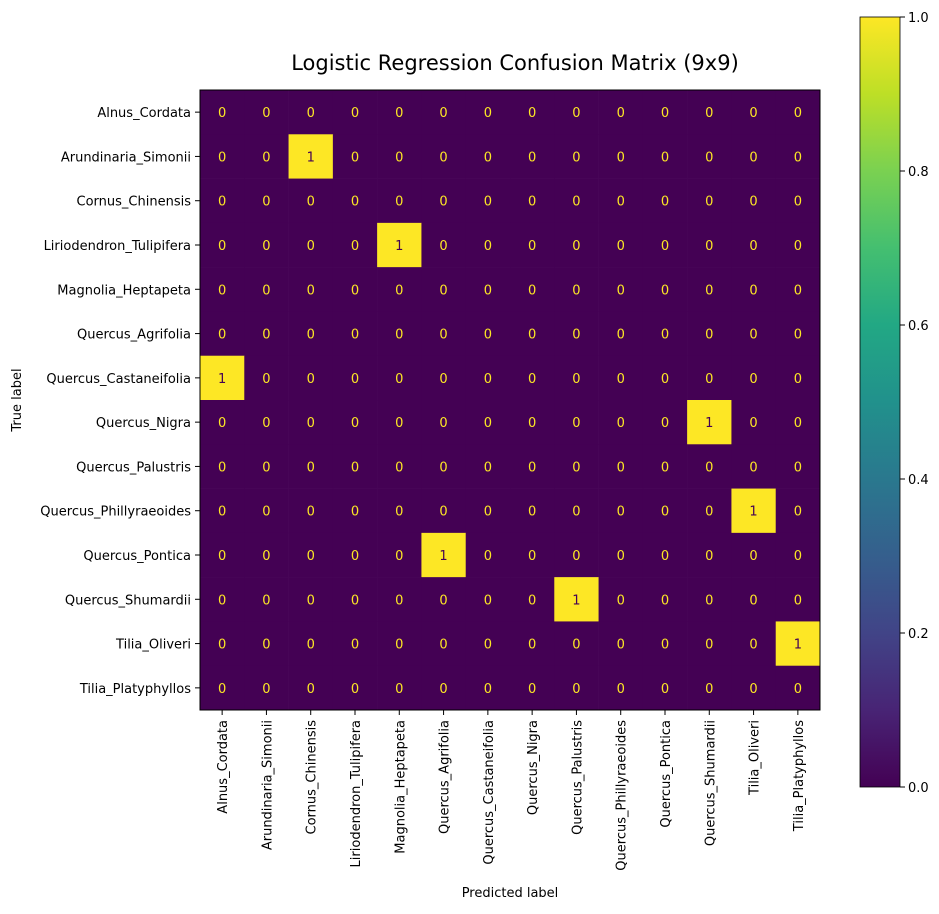  I want to click on colorbar, so click(880, 402).